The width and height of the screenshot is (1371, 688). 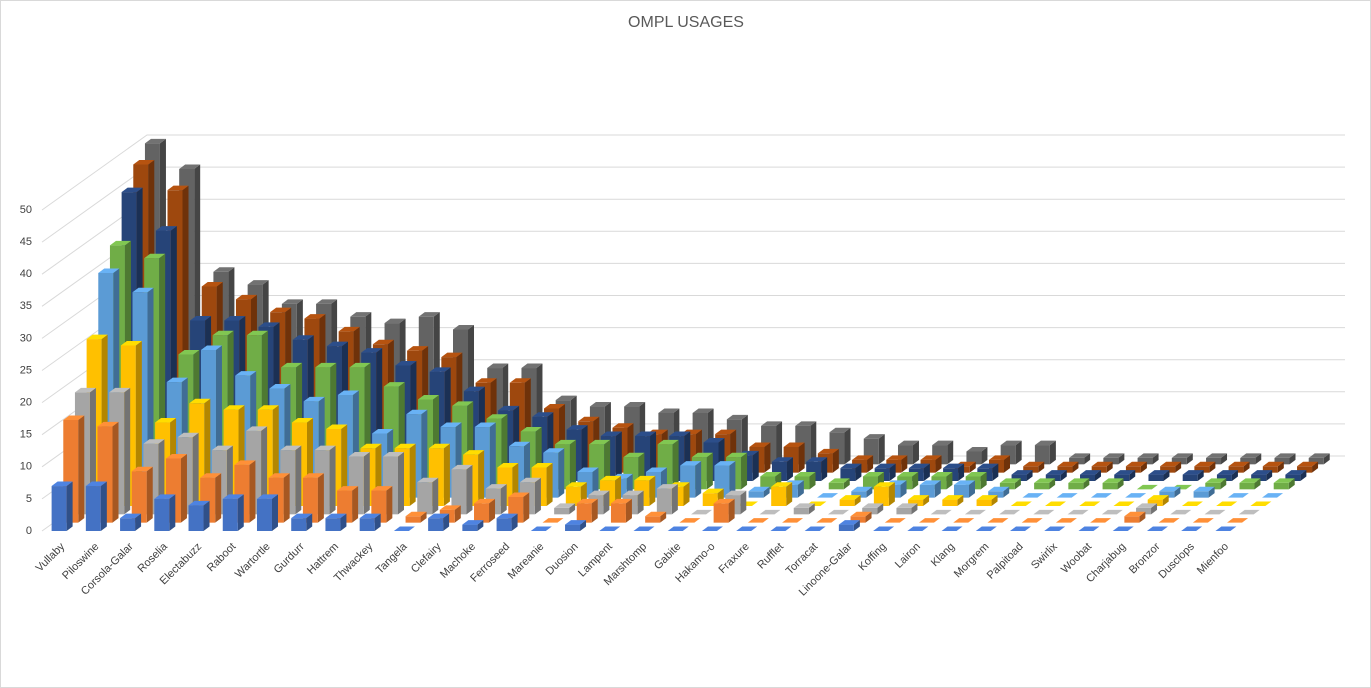 I want to click on grid-line, so click(x=693, y=172).